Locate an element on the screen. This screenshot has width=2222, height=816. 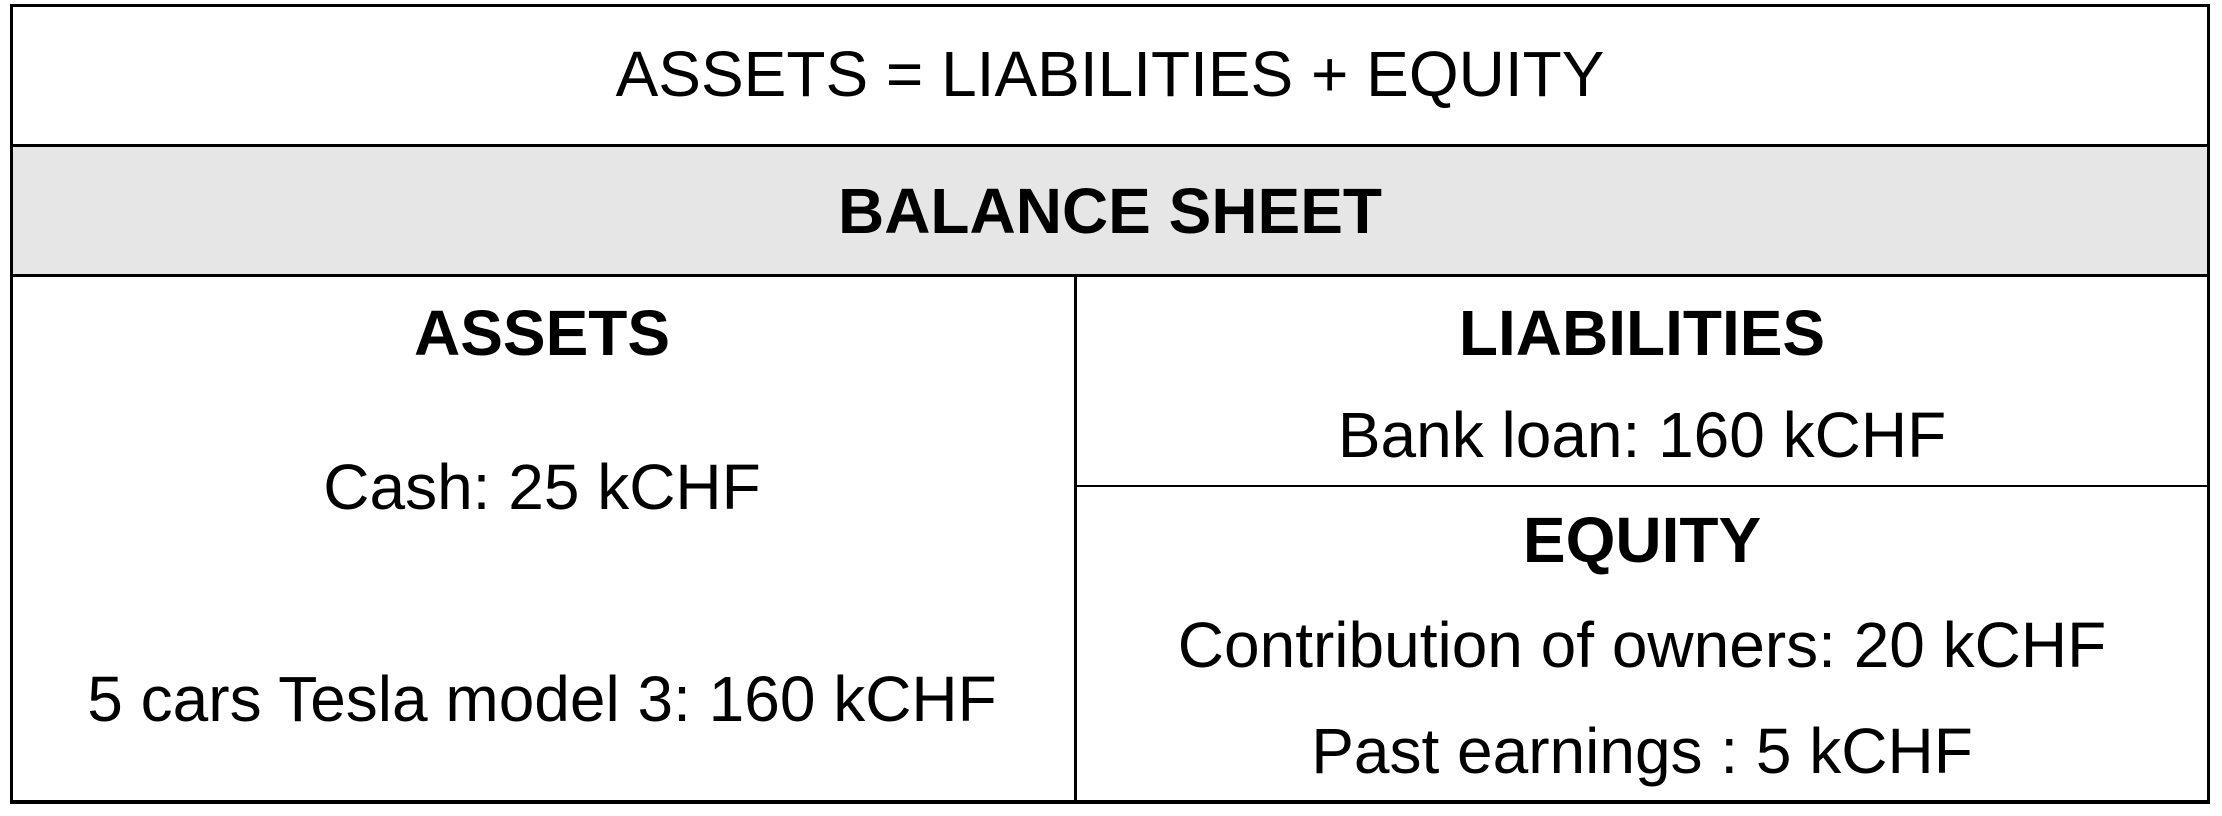
liability-item-bank-loan: Bank loan: 160 kCHF is located at coordinates (1642, 435).